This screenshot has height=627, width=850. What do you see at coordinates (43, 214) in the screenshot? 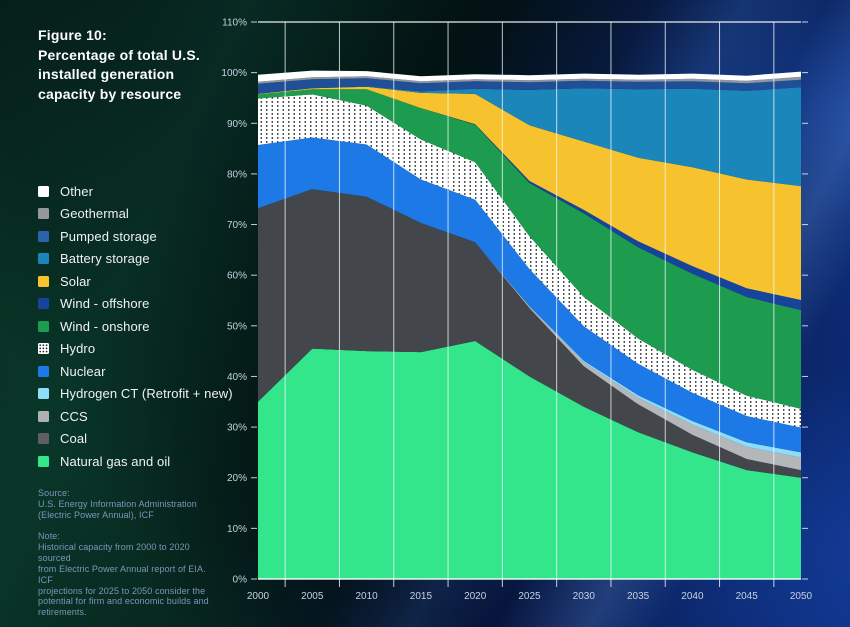
I see `legend-swatch-geothermal` at bounding box center [43, 214].